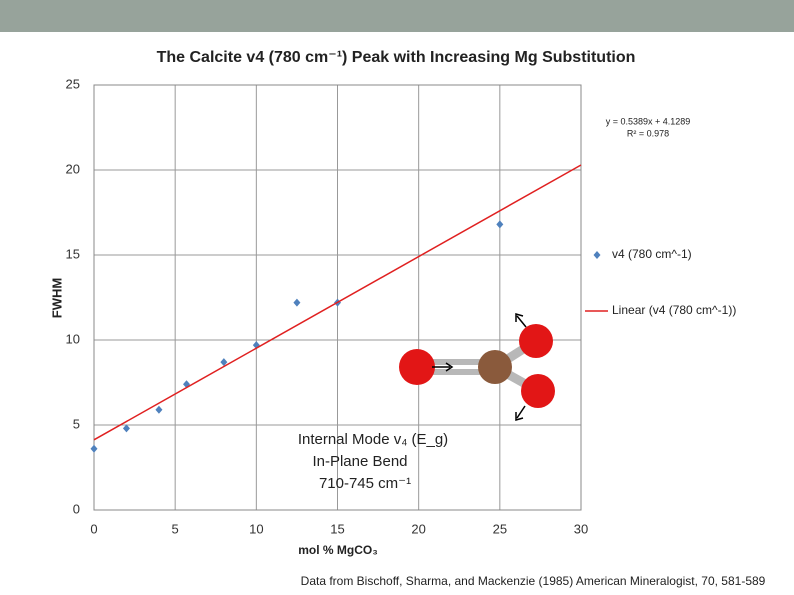 The image size is (794, 595). I want to click on y-tick-label: 20, so click(73, 168).